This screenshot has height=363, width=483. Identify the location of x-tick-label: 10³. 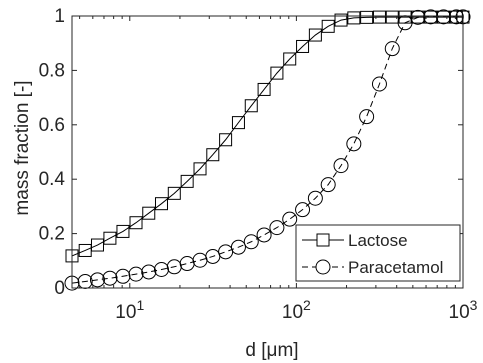
(463, 310).